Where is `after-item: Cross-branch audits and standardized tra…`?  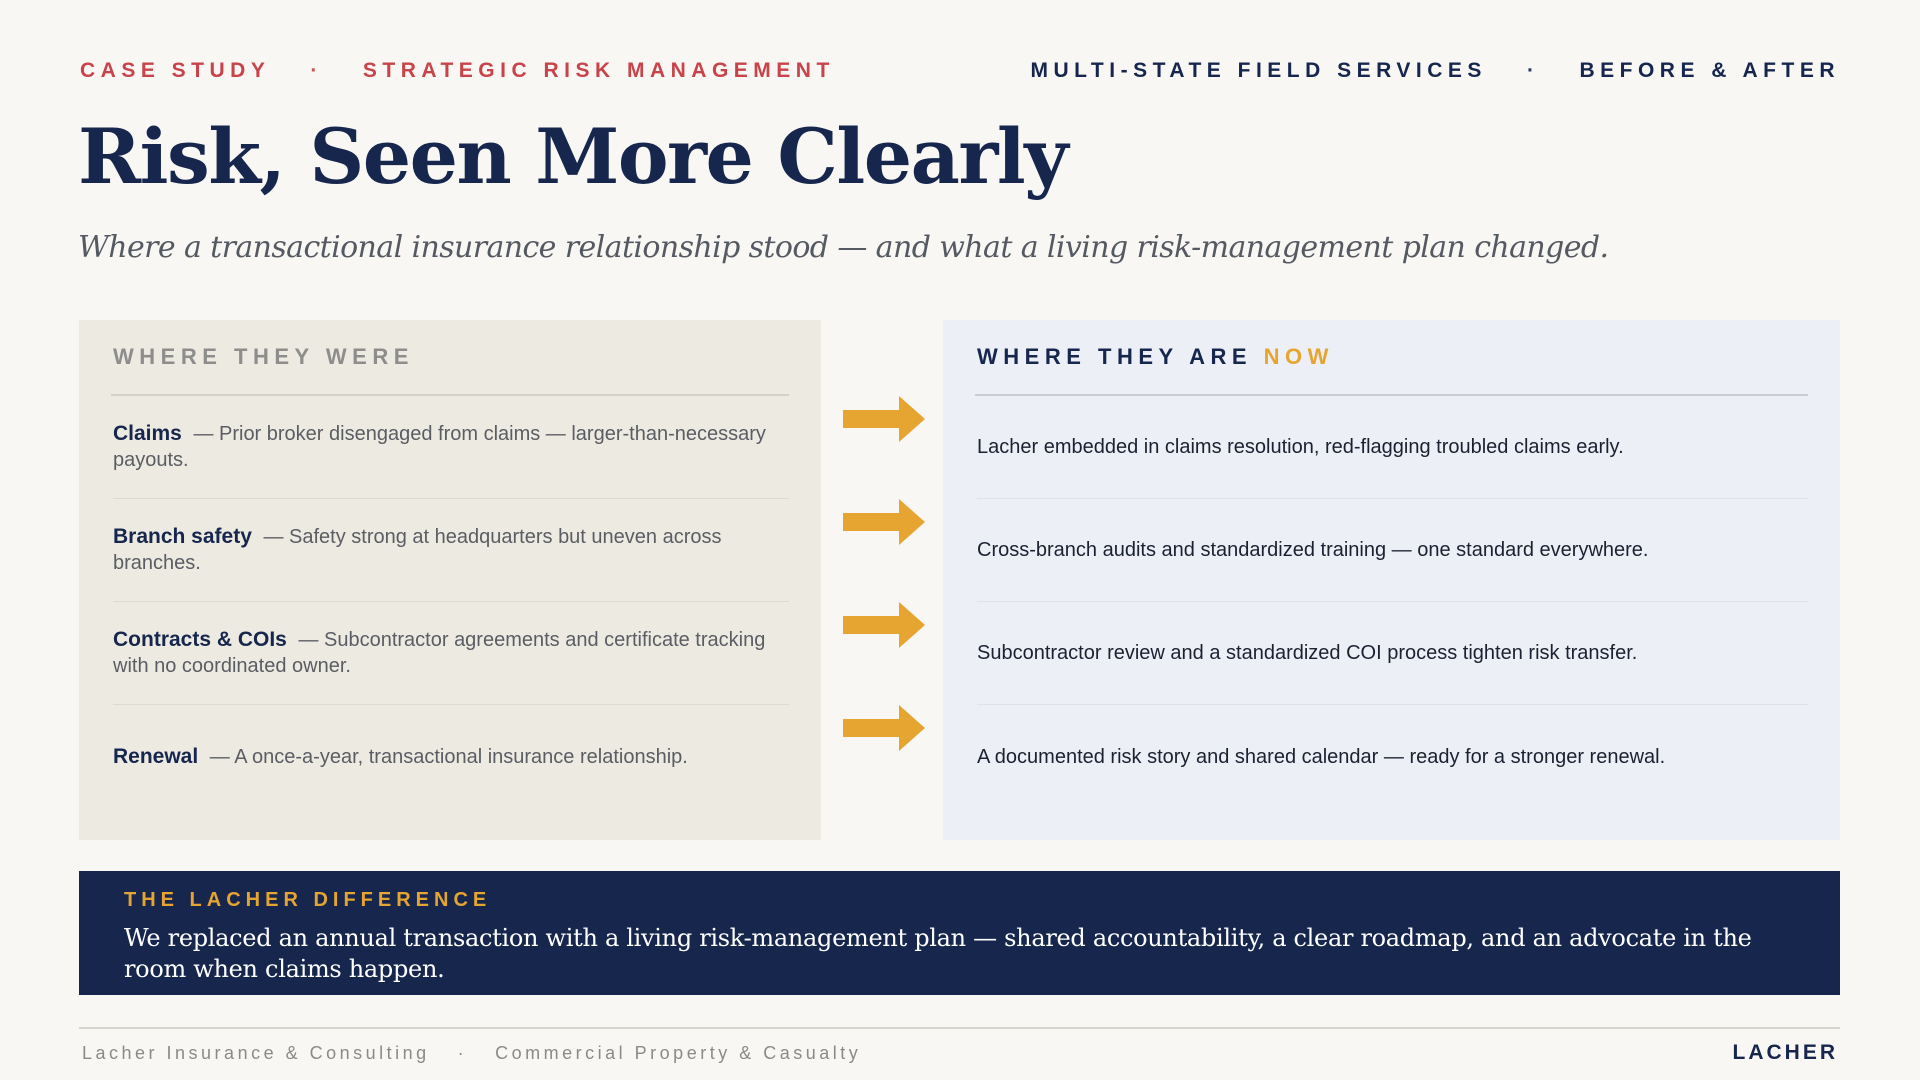 after-item: Cross-branch audits and standardized tra… is located at coordinates (1392, 550).